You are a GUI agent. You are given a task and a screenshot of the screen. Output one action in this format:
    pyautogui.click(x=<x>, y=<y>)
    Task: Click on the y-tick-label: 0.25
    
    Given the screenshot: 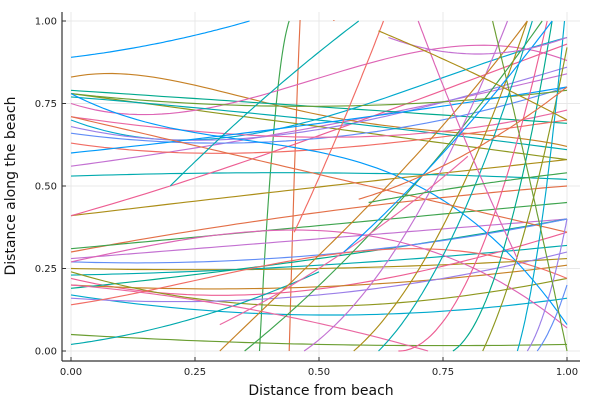 What is the action you would take?
    pyautogui.click(x=46, y=269)
    